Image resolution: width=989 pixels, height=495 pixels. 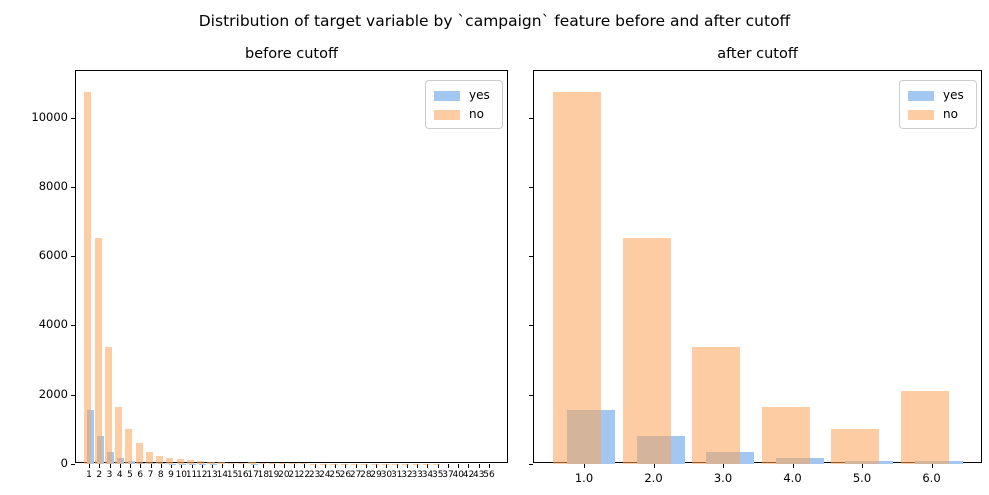 I want to click on legend-swatch-no-icon, so click(x=921, y=114).